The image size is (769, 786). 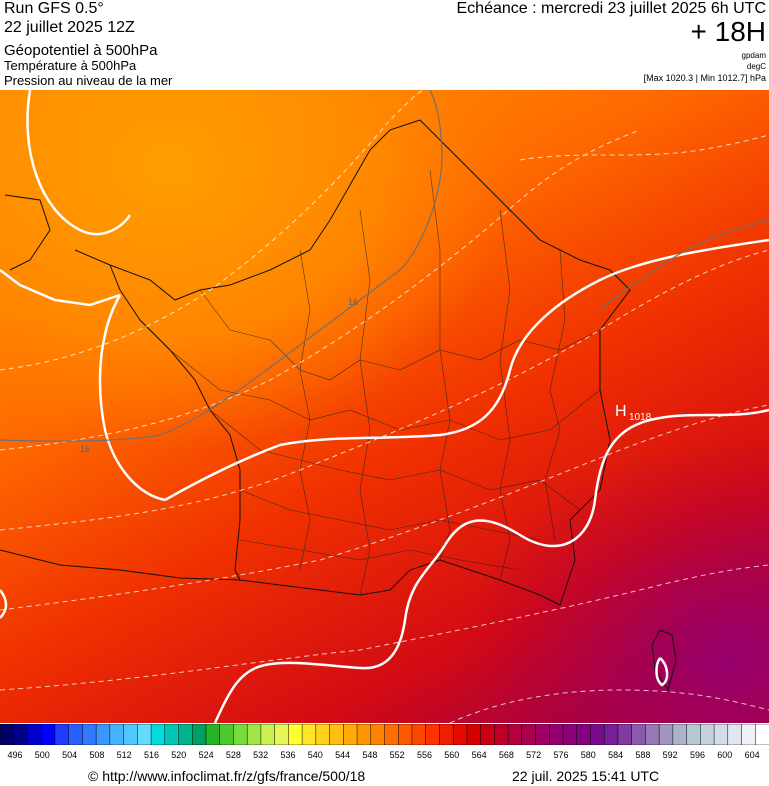 I want to click on color-scale-tick: 524, so click(x=206, y=755).